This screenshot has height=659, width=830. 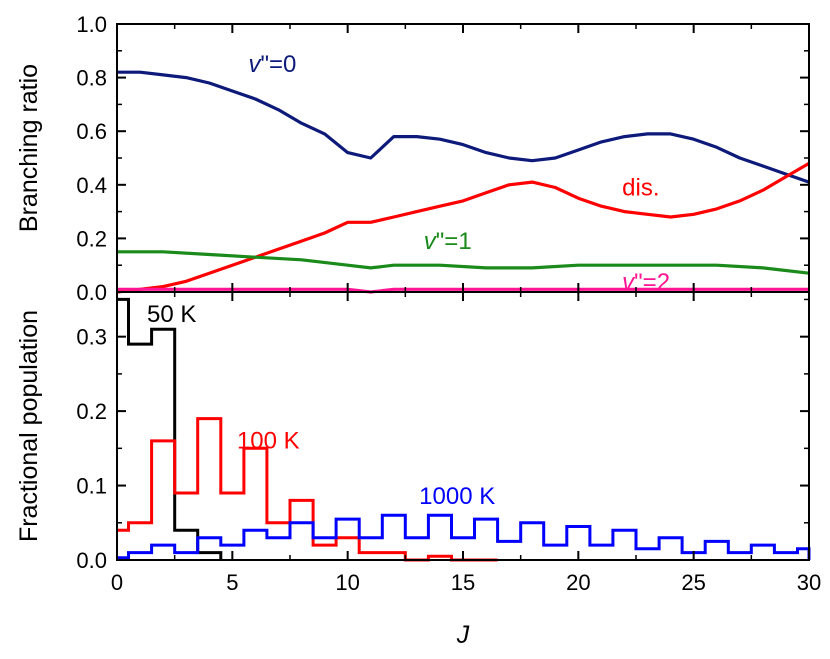 What do you see at coordinates (117, 582) in the screenshot?
I see `xtick-label: 0` at bounding box center [117, 582].